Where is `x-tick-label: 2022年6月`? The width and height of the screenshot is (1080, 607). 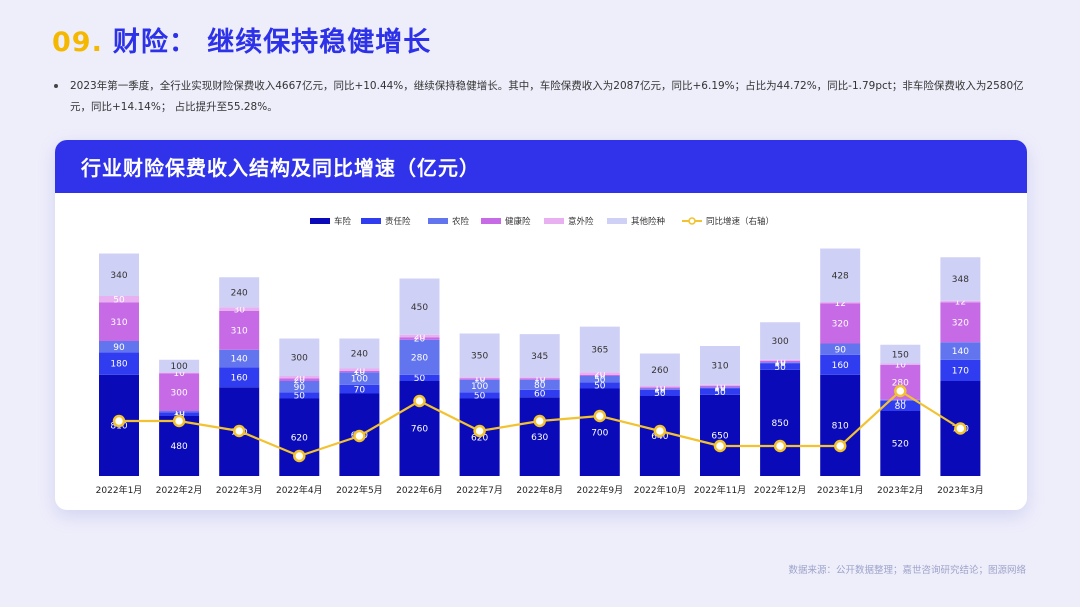
x-tick-label: 2022年6月 is located at coordinates (419, 490).